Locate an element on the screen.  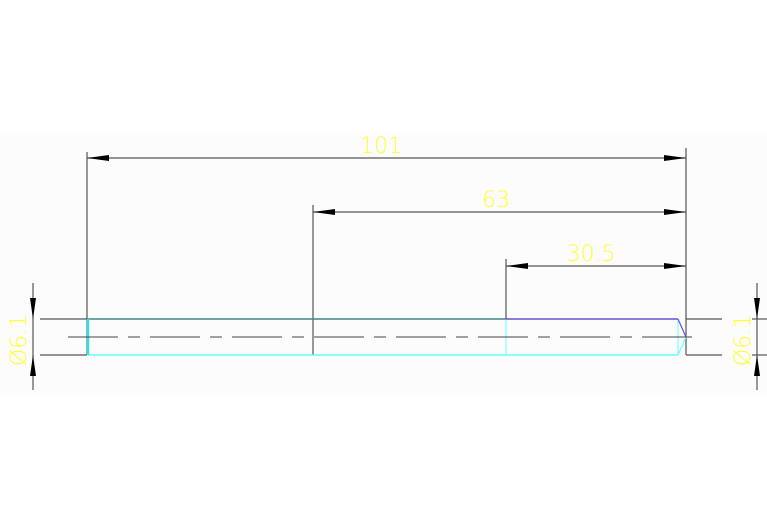
chamfer-top is located at coordinates (682, 328).